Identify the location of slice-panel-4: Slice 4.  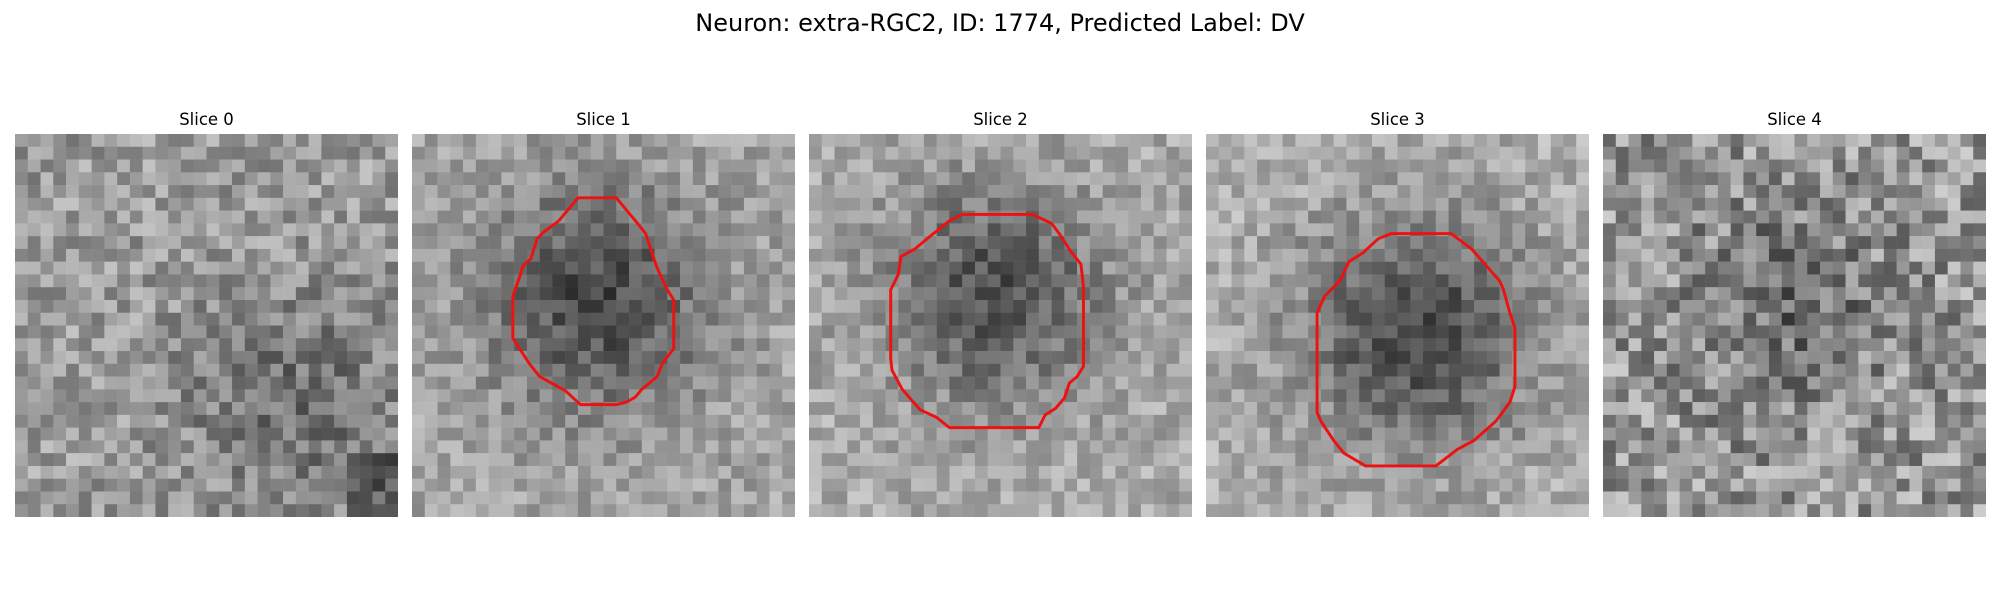
(1794, 311).